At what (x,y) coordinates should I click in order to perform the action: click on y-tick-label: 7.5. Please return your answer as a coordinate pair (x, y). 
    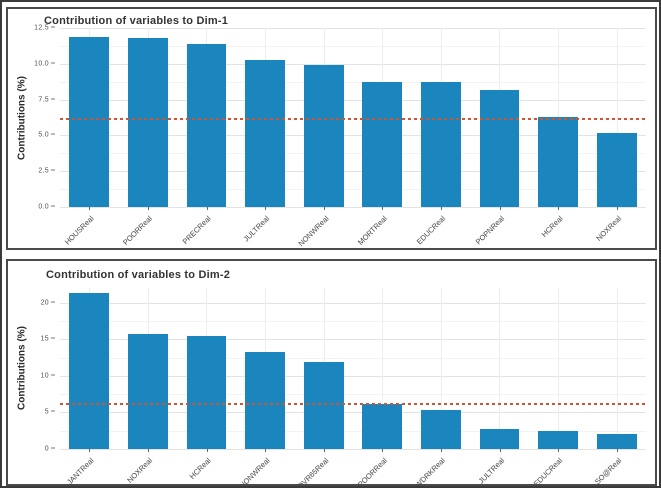
    Looking at the image, I should click on (46, 99).